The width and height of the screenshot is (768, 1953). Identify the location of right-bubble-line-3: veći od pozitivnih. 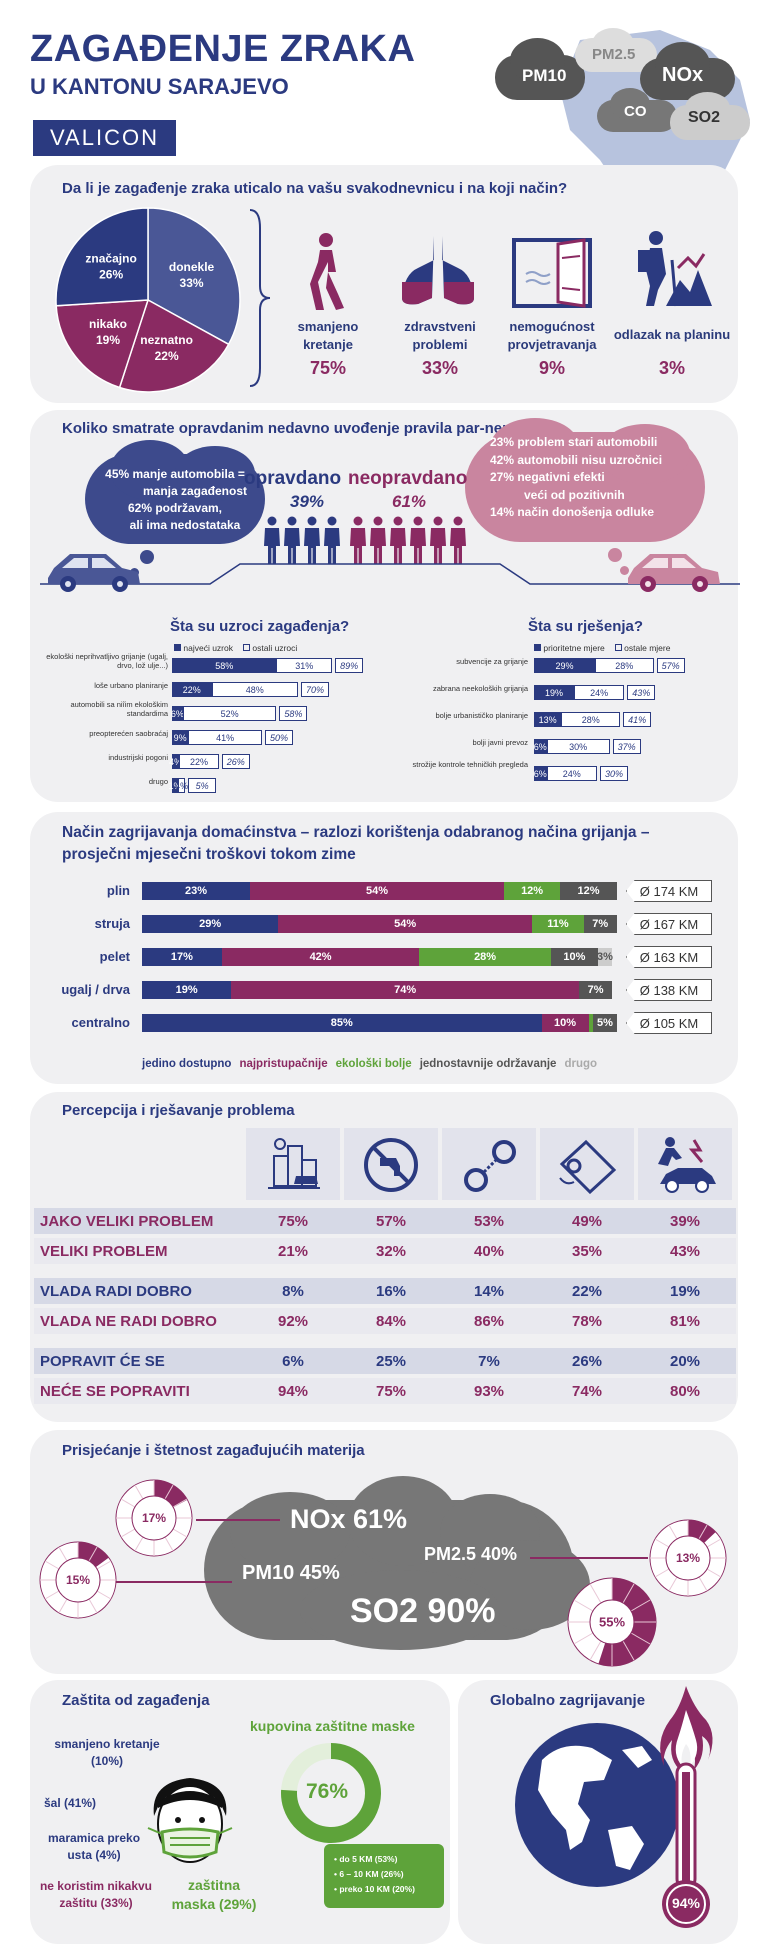
(574, 494).